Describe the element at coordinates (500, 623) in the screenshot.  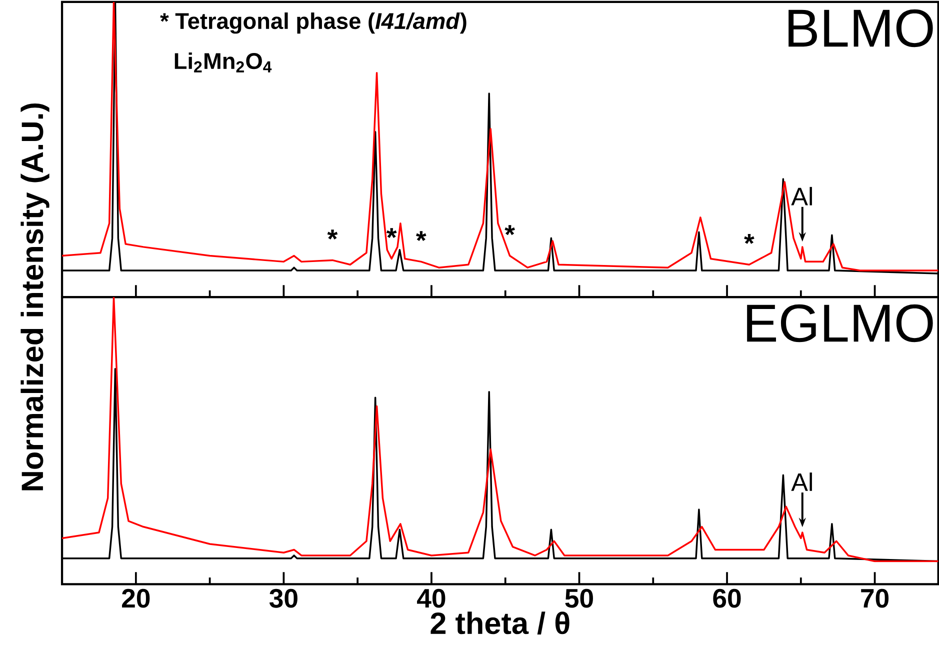
I see `x-axis-title: 2 theta / θ` at that location.